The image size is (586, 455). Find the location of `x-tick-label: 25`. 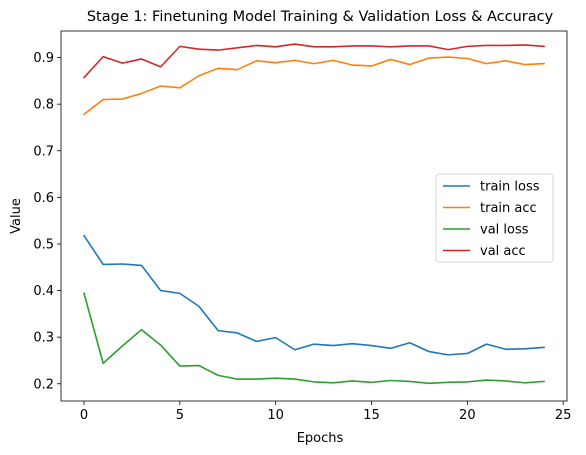

x-tick-label: 25 is located at coordinates (563, 415).